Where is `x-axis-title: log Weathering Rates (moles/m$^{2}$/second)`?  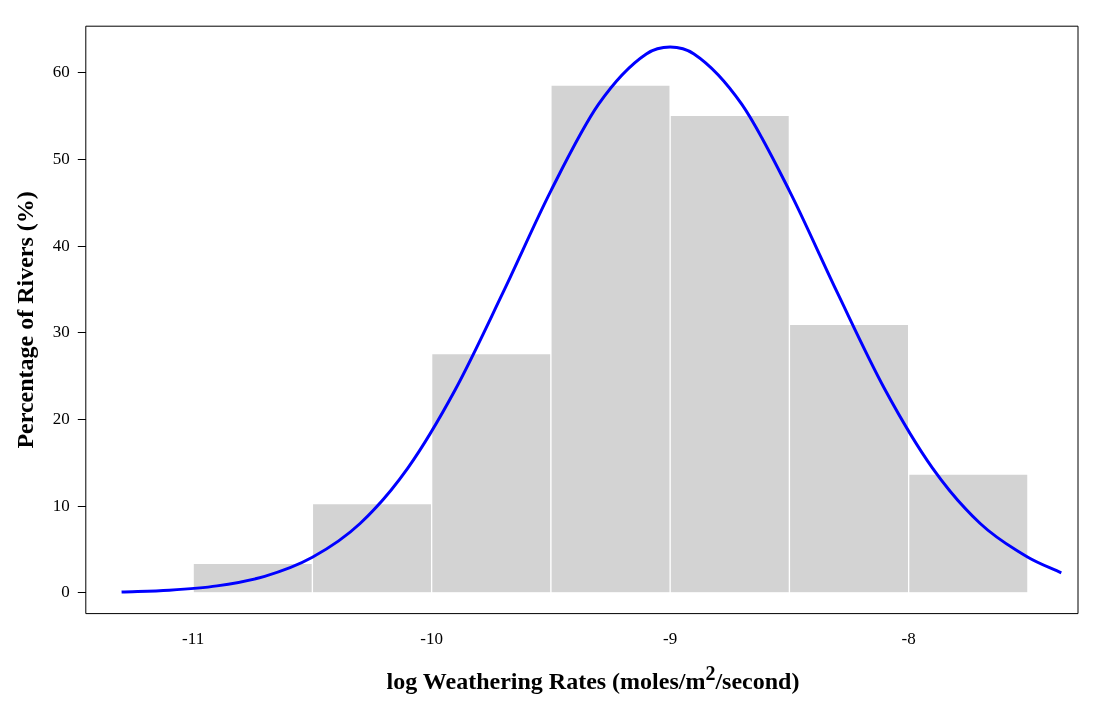
x-axis-title: log Weathering Rates (moles/m$^{2}$/second) is located at coordinates (593, 678).